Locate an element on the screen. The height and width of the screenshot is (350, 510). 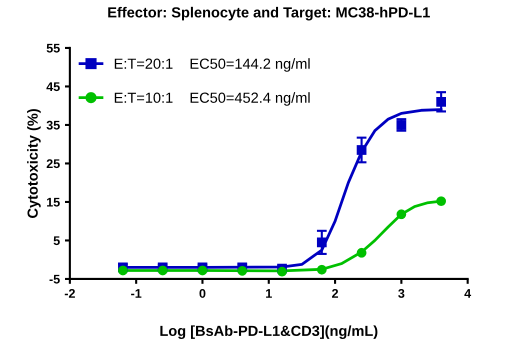
x-tick-label: -1 is located at coordinates (136, 293).